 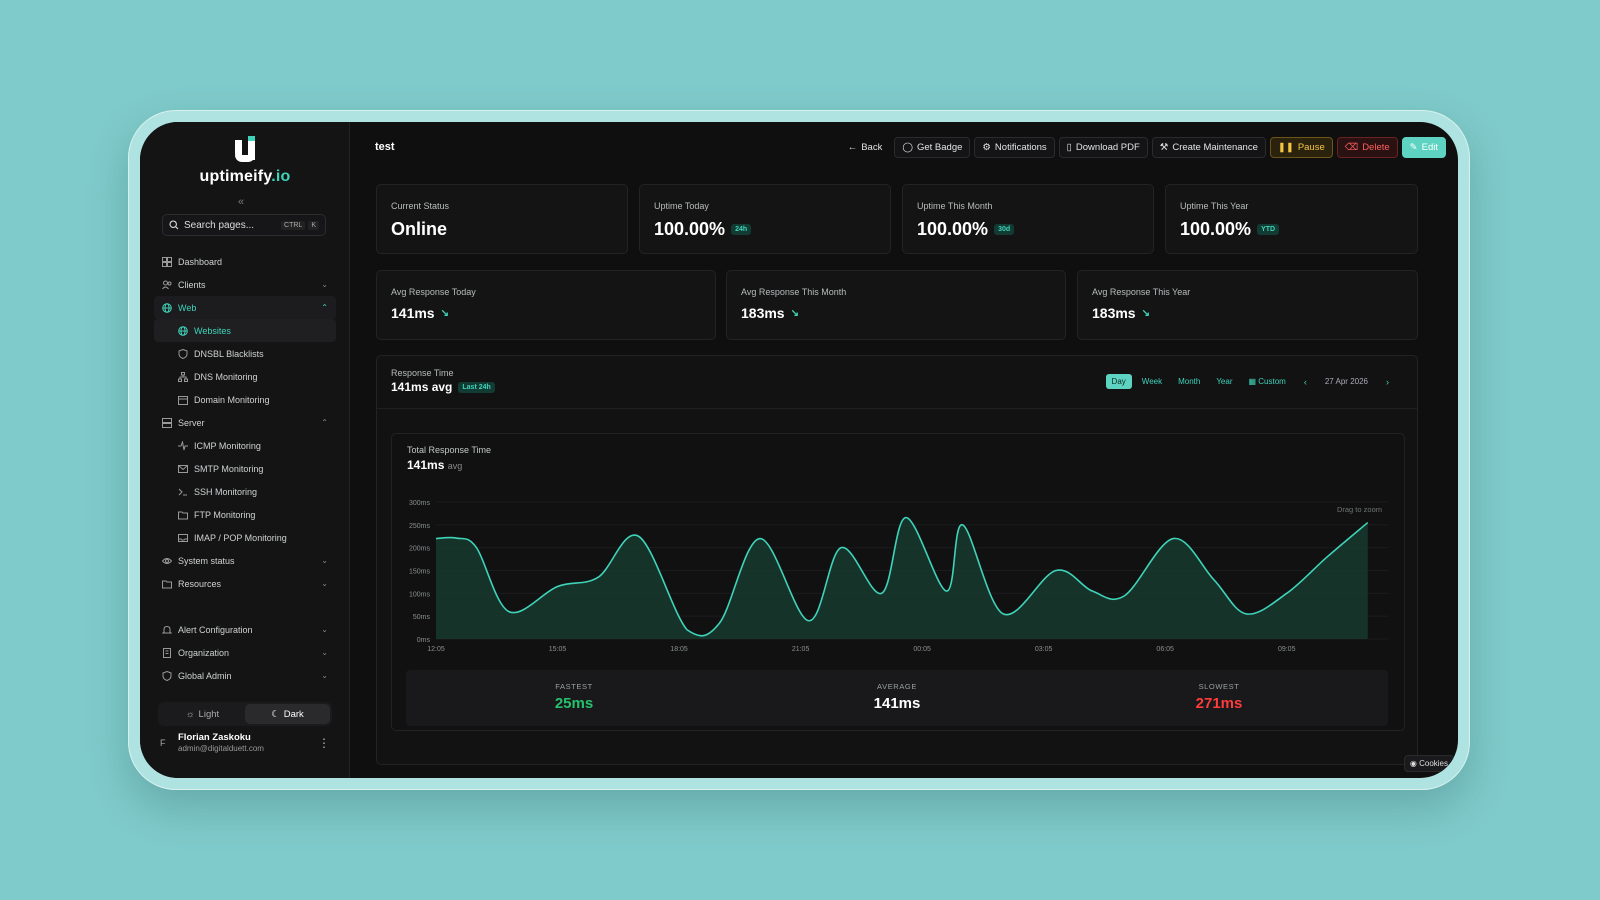 I want to click on get-badge-button: ◯ Get Badge, so click(x=932, y=147).